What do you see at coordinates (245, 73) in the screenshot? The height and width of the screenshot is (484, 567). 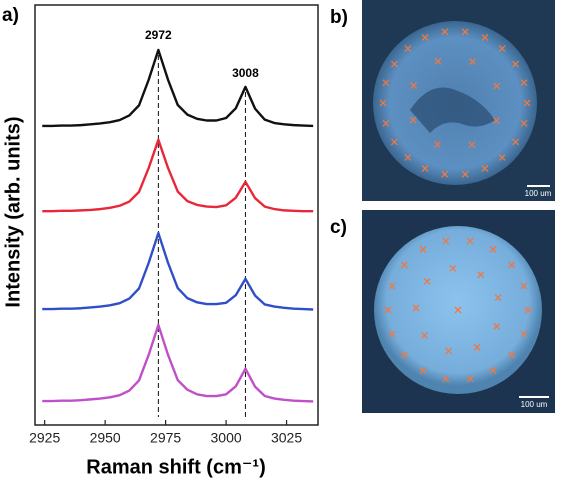 I see `peak-label: 3008` at bounding box center [245, 73].